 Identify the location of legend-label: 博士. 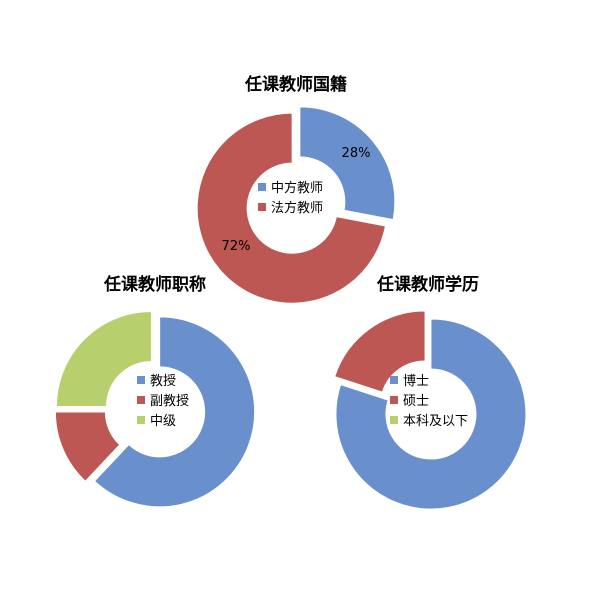
(416, 381).